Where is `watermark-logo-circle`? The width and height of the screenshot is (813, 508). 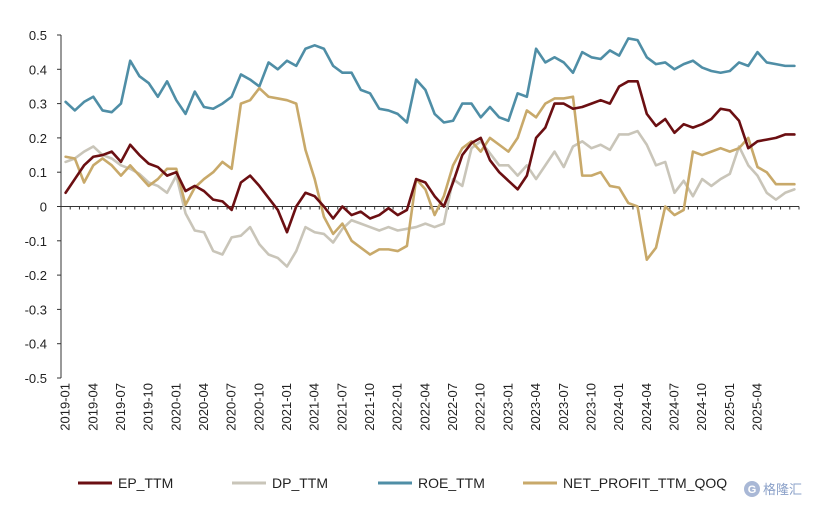 watermark-logo-circle is located at coordinates (752, 489).